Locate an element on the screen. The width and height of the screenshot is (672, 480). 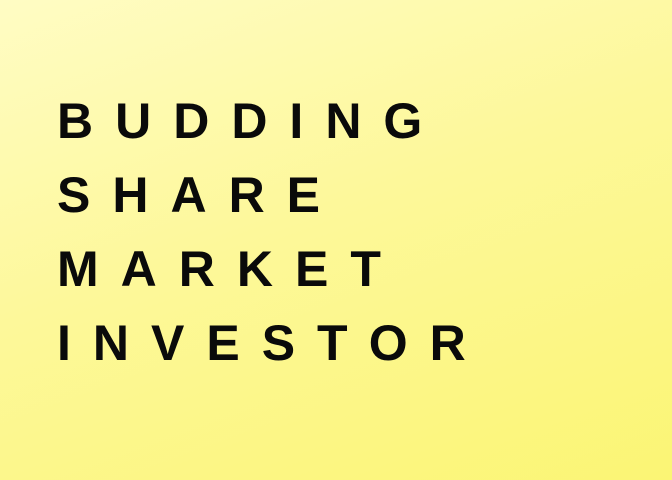
title-line-4: INVESTOR is located at coordinates (272, 343).